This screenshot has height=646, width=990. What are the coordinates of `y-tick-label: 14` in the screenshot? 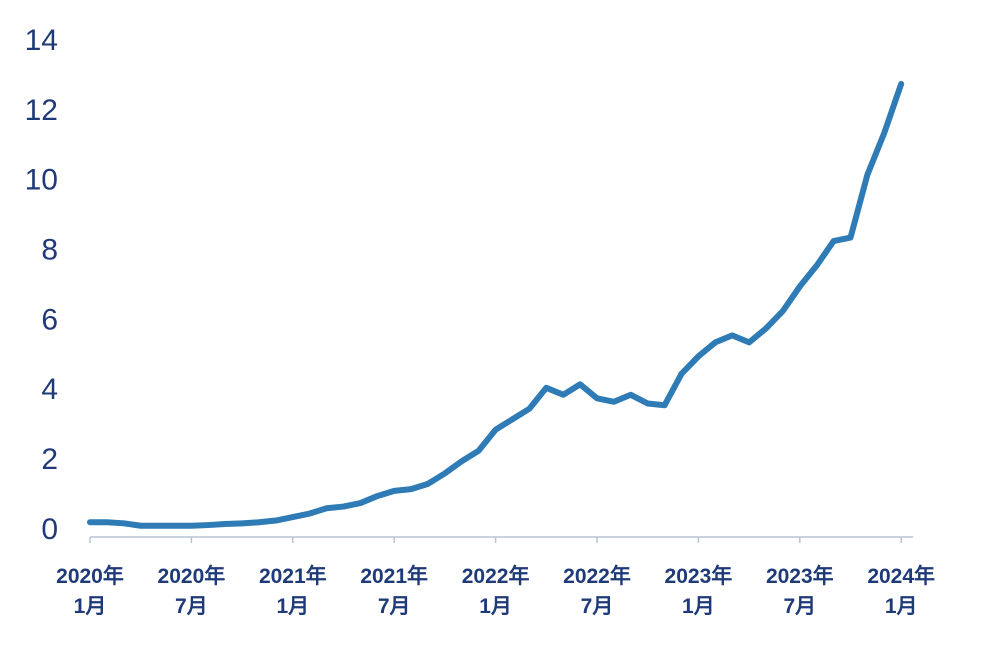 It's located at (41, 40).